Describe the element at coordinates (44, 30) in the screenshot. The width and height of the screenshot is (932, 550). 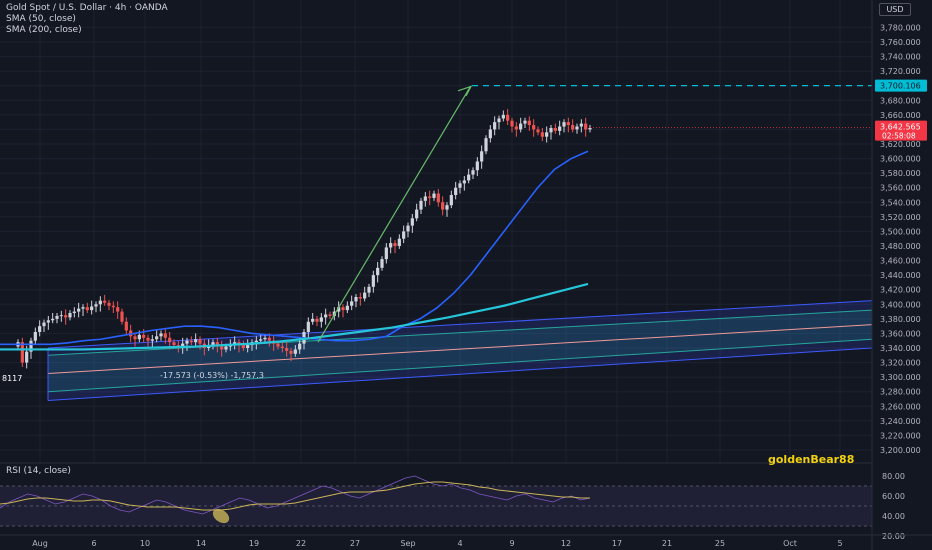
I see `sma200-legend: SMA (200, close)` at that location.